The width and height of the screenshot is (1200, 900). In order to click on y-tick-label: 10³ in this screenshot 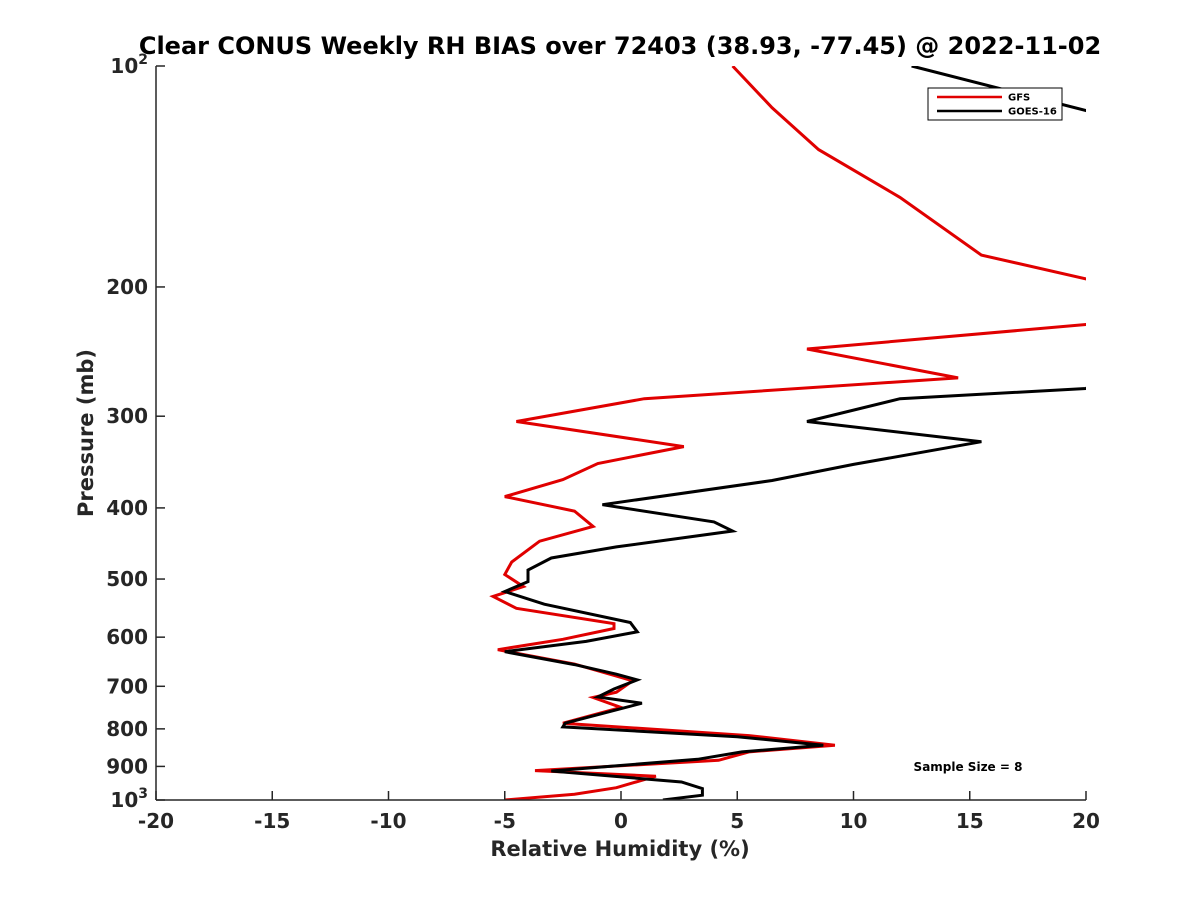, I will do `click(129, 799)`.